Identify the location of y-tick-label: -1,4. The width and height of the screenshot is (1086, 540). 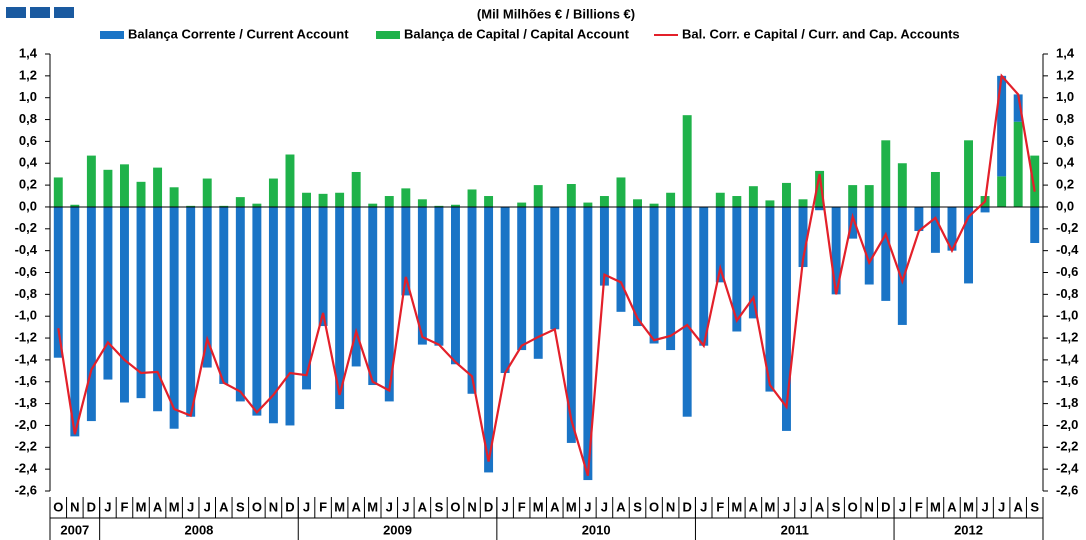
(26, 358).